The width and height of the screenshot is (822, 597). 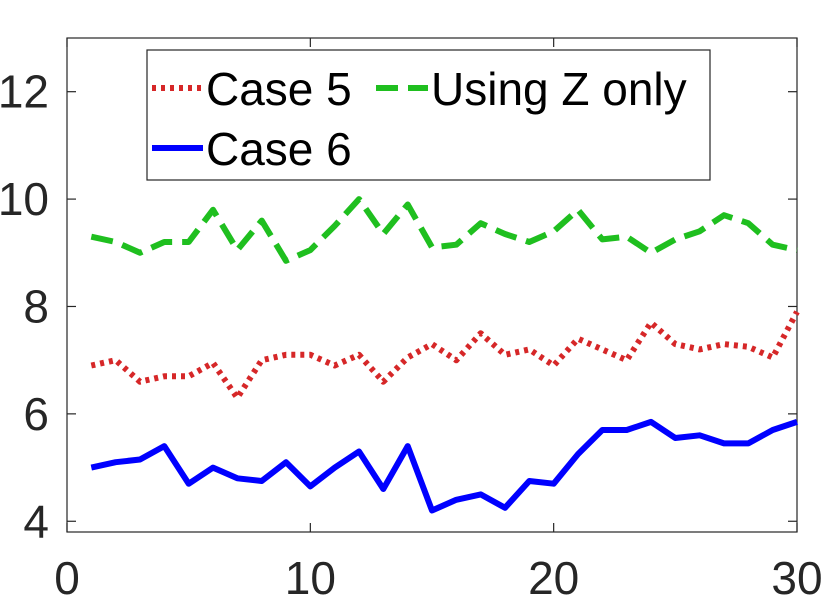 What do you see at coordinates (279, 89) in the screenshot?
I see `legend-label-case-5: Case 5` at bounding box center [279, 89].